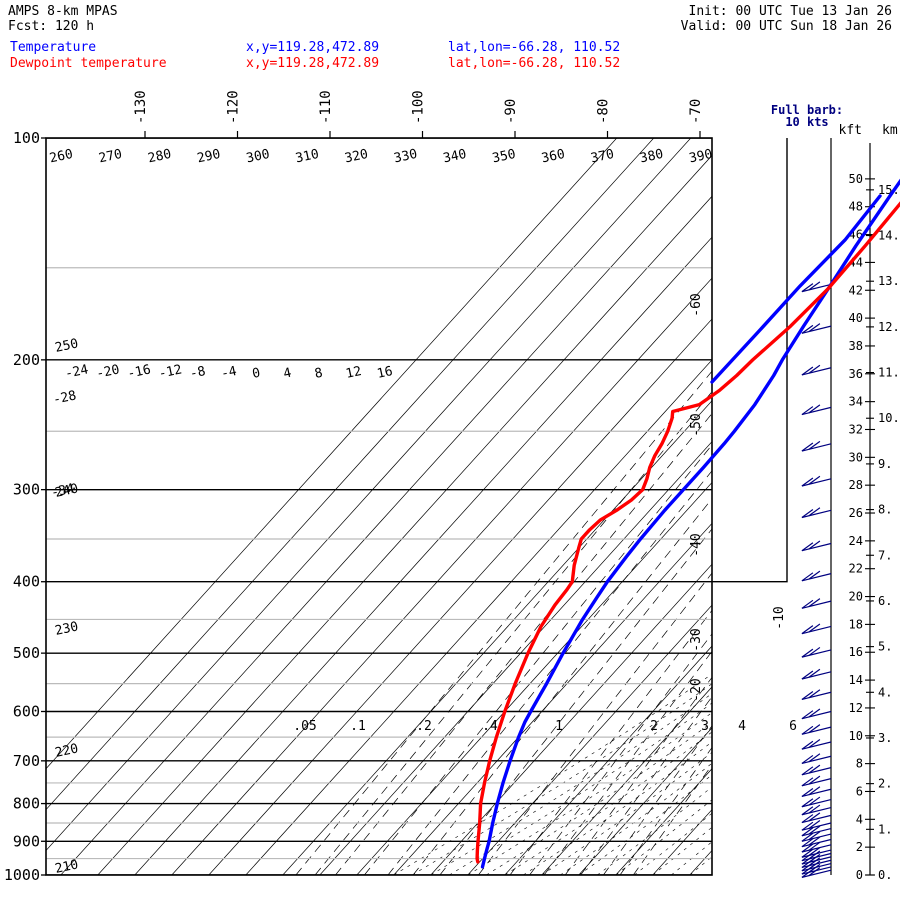  What do you see at coordinates (490, 726) in the screenshot?
I see `mixing-ratio-label: .4` at bounding box center [490, 726].